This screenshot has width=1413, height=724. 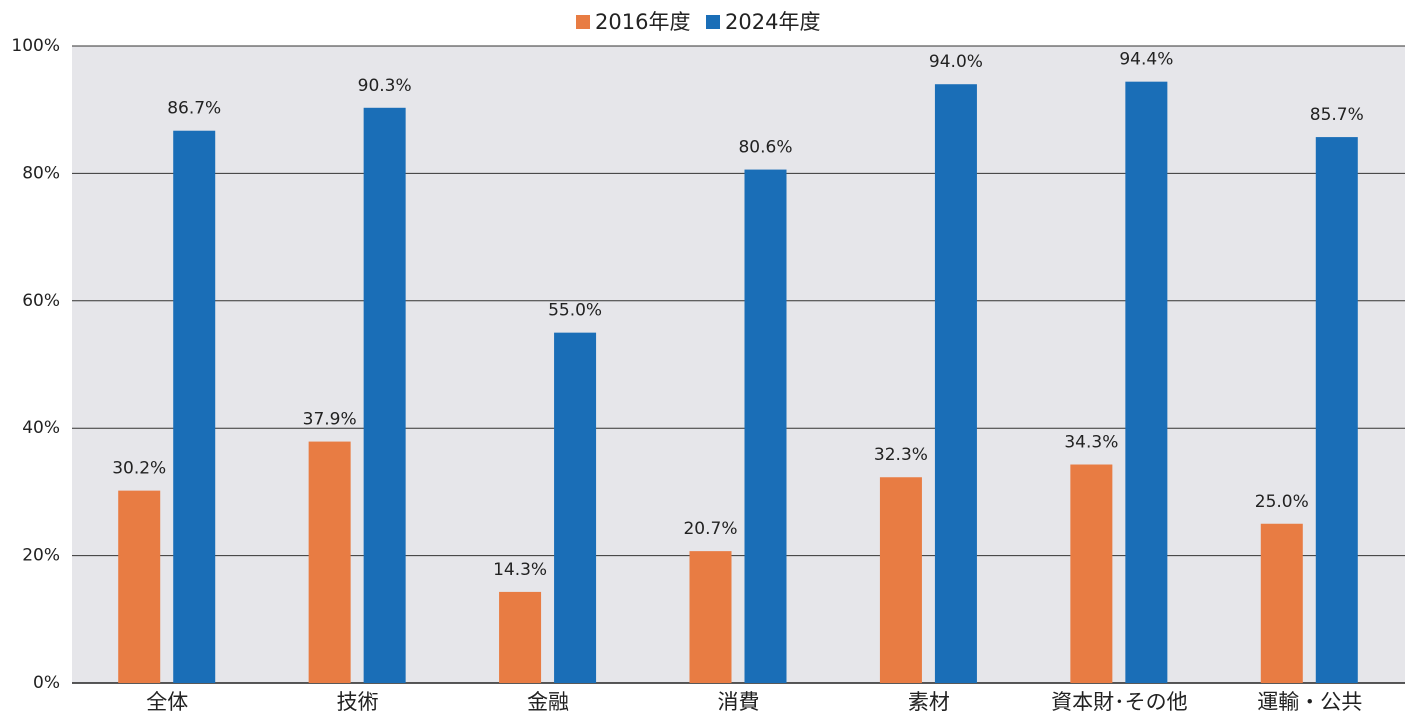 I want to click on value-label: 90.3%, so click(x=385, y=86).